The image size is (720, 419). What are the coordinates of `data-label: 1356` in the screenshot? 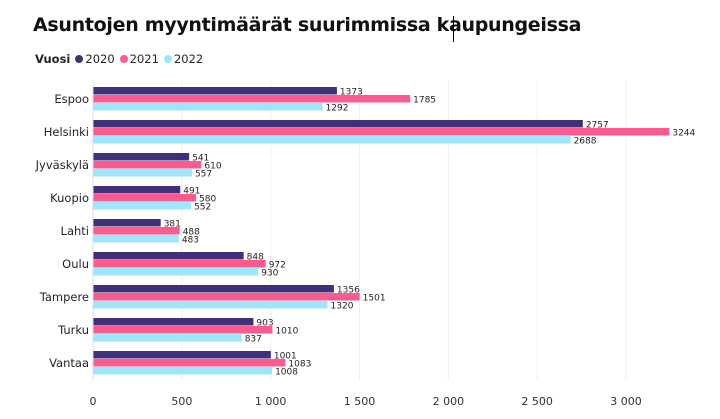 It's located at (348, 291).